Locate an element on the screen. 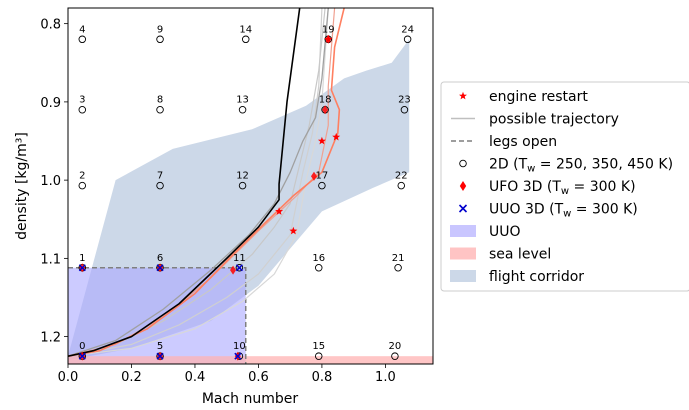  point-label: 22 is located at coordinates (401, 176).